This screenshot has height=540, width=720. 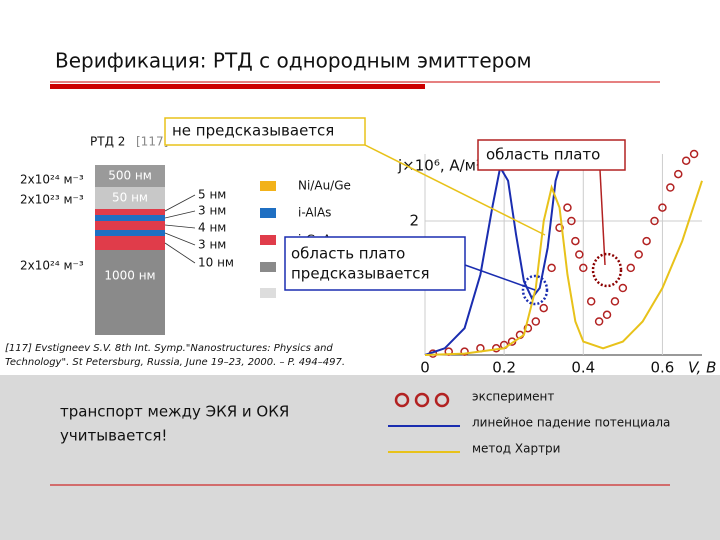 I want to click on note: транспорт между ЭКЯ и ОКЯ, so click(x=174, y=412).